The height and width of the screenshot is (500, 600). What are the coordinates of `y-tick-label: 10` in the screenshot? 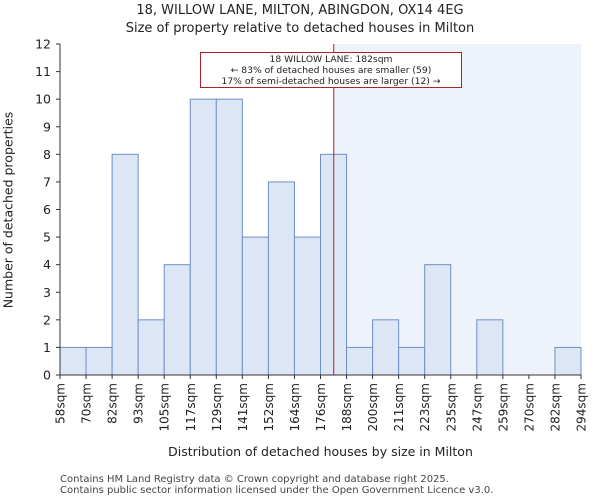 It's located at (43, 99).